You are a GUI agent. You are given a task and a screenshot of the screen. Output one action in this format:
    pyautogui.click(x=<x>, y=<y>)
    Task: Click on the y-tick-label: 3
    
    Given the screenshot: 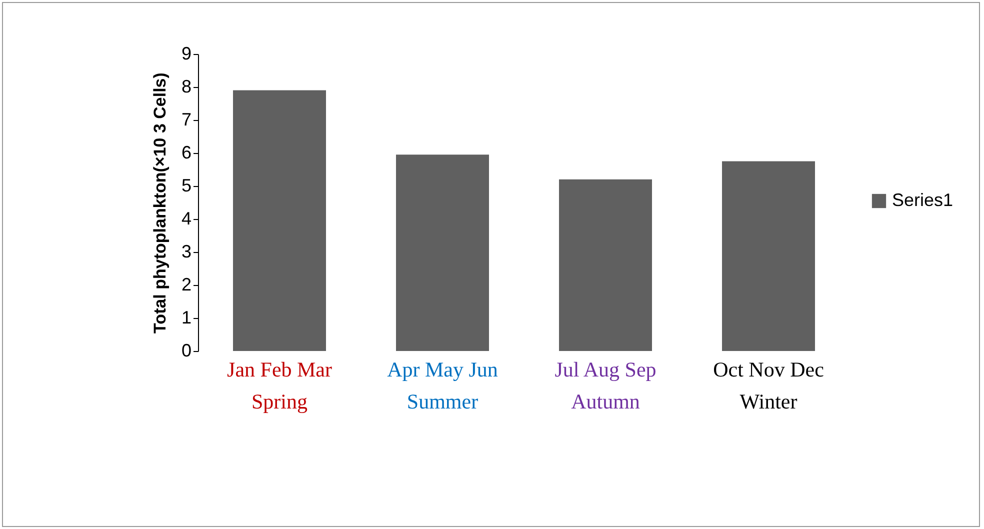 What is the action you would take?
    pyautogui.click(x=186, y=252)
    